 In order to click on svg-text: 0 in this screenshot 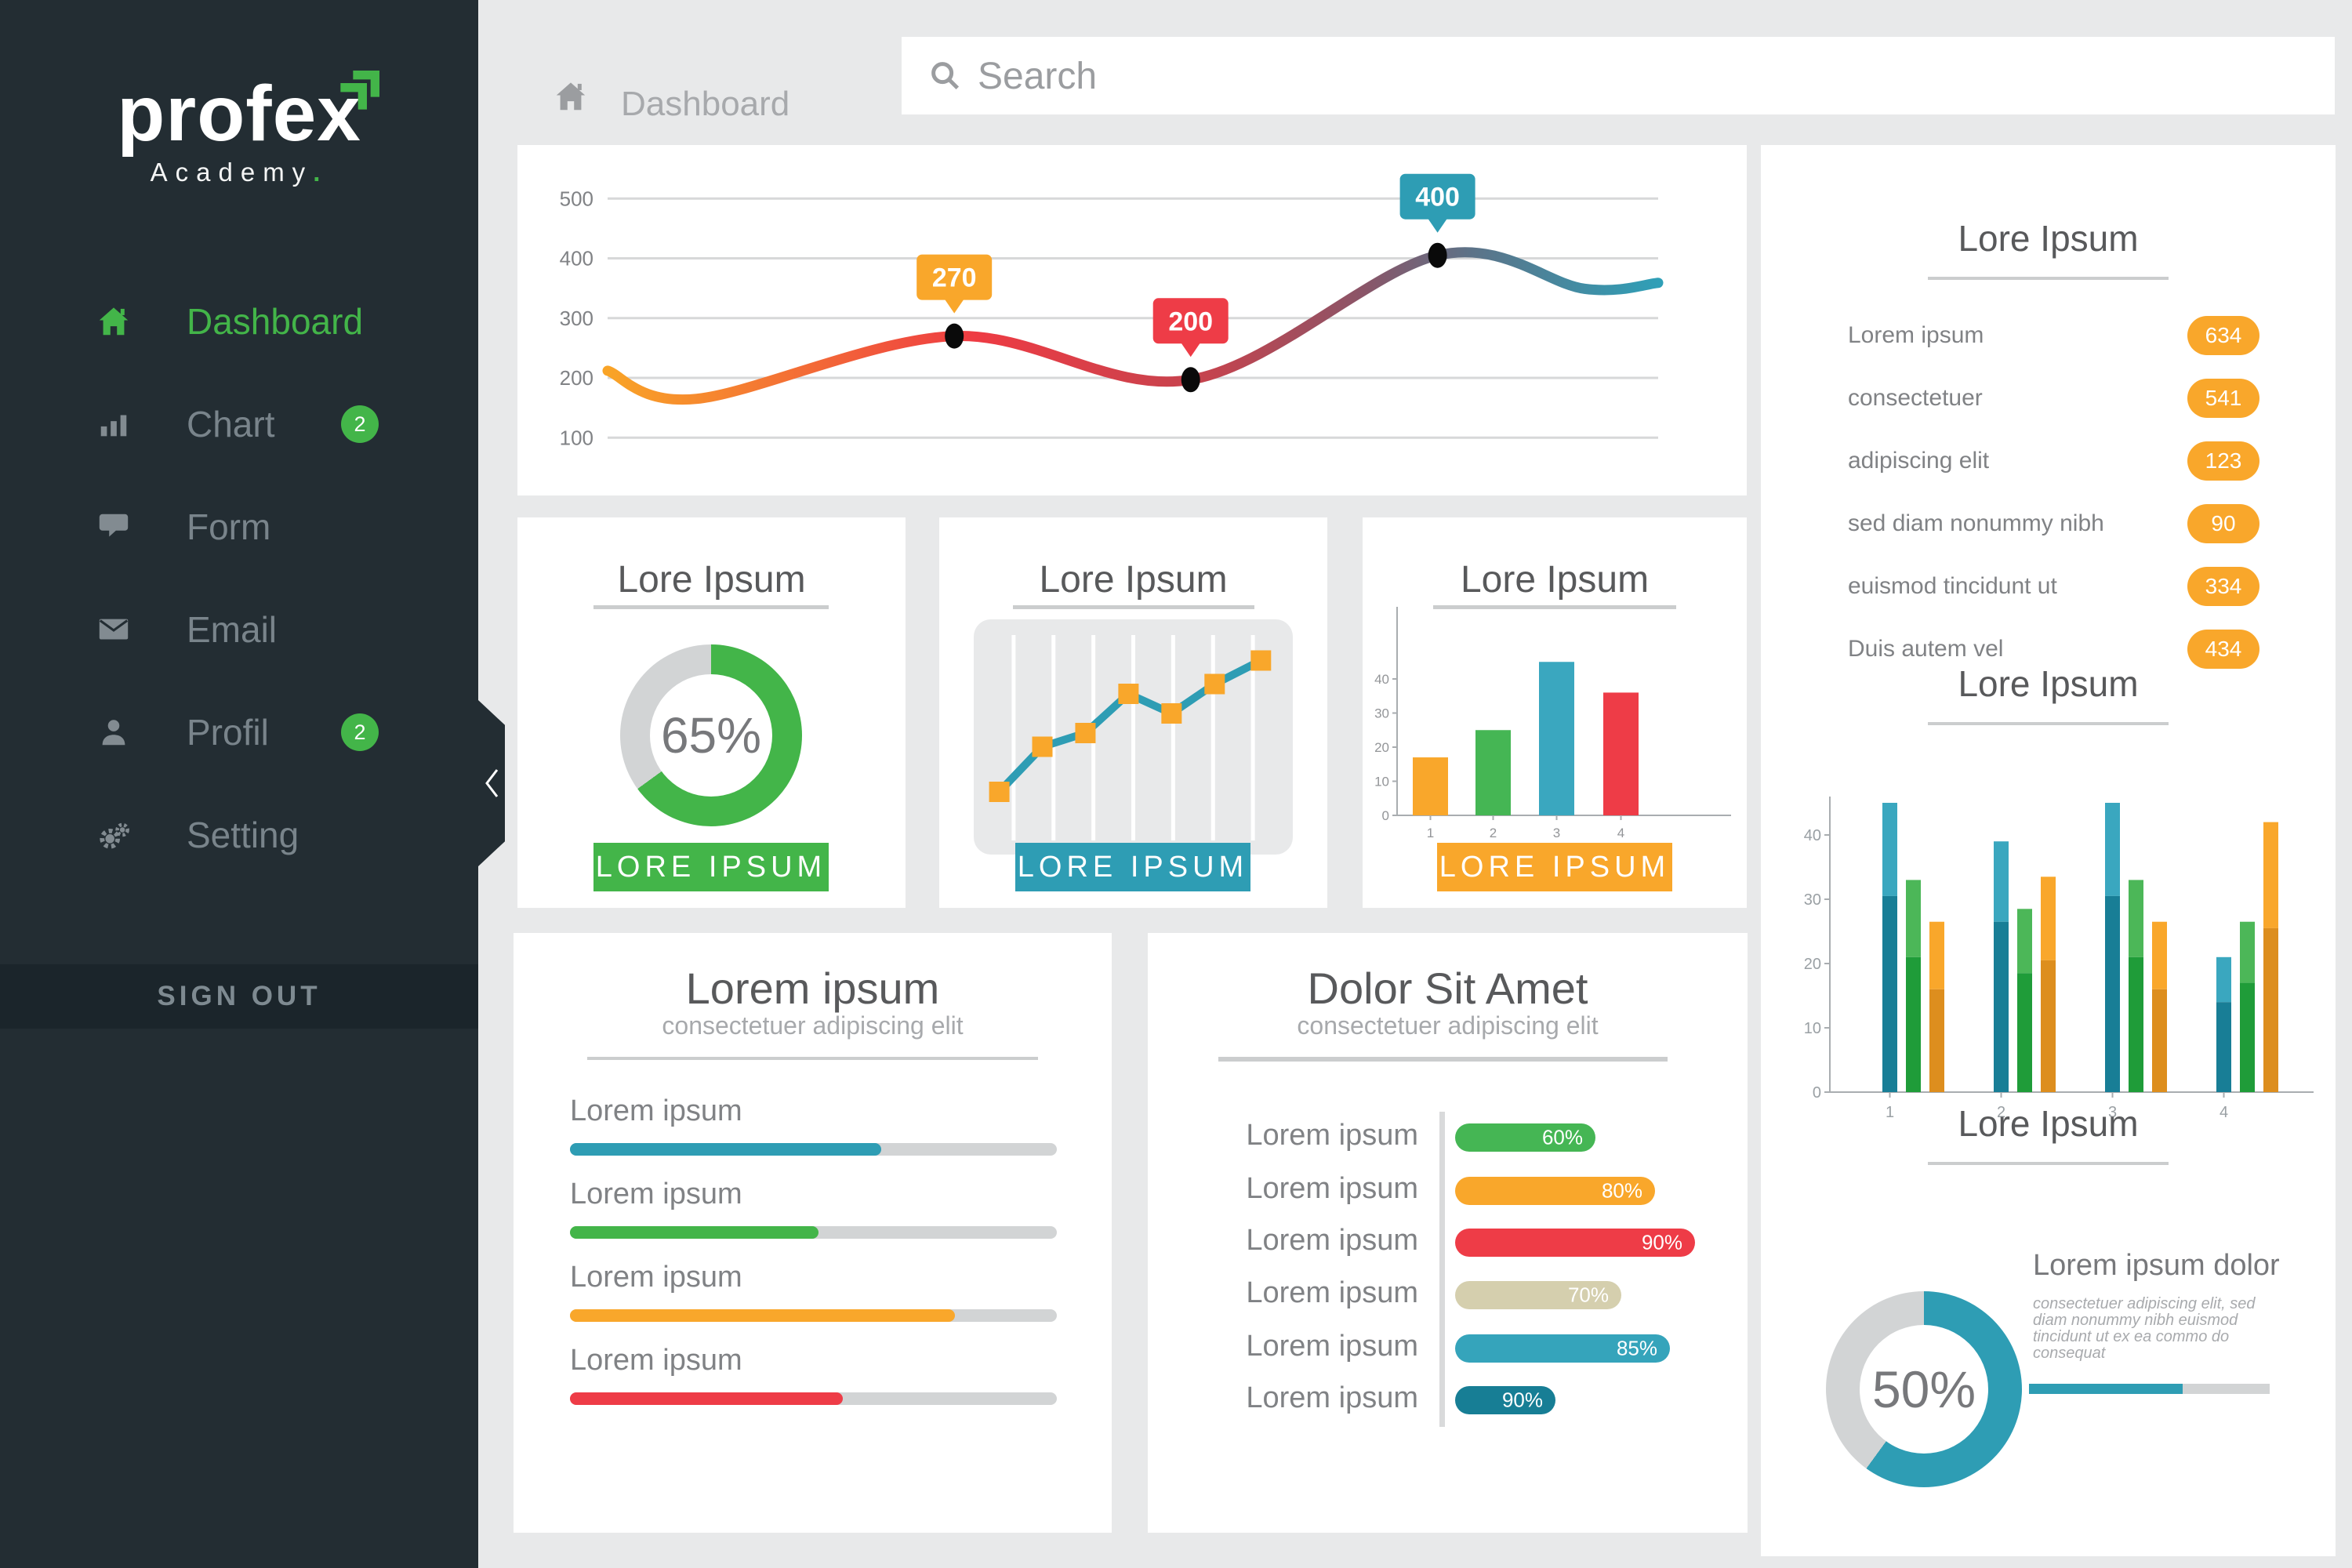, I will do `click(1385, 815)`.